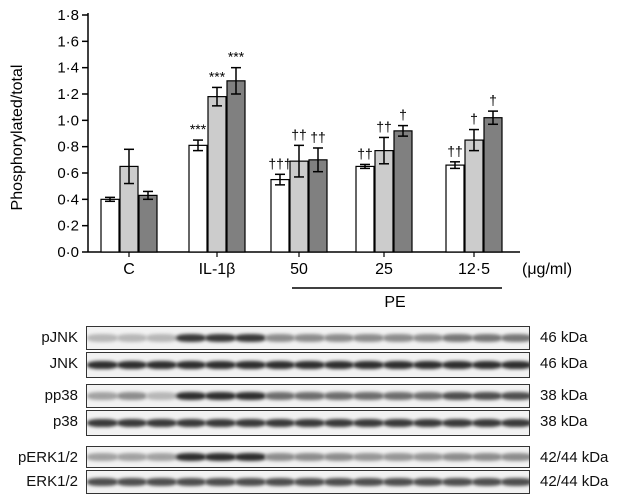  Describe the element at coordinates (403, 115) in the screenshot. I see `significance-label: †` at that location.